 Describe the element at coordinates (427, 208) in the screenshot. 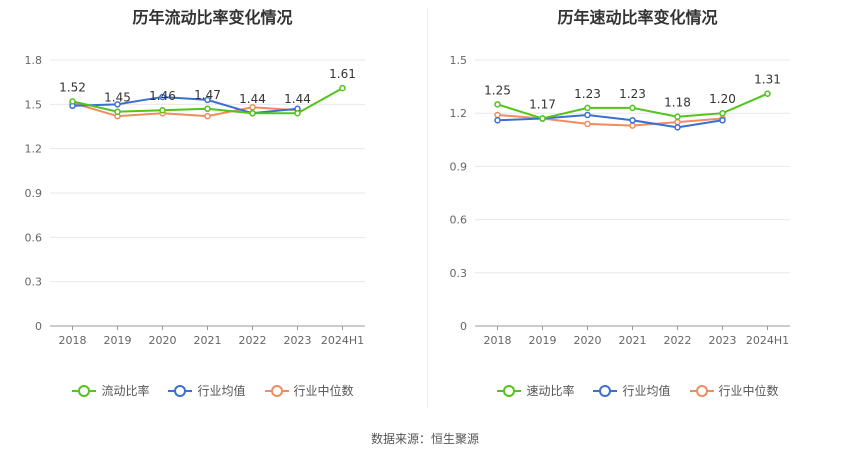

I see `panel-divider` at that location.